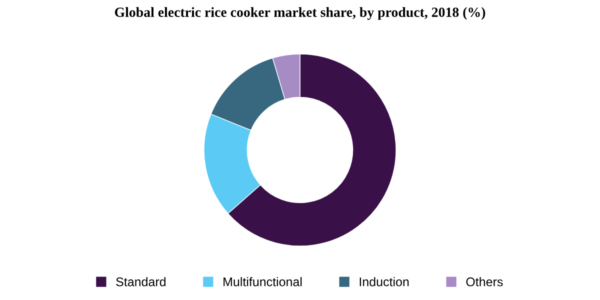  Describe the element at coordinates (384, 281) in the screenshot. I see `legend-label: Induction` at that location.